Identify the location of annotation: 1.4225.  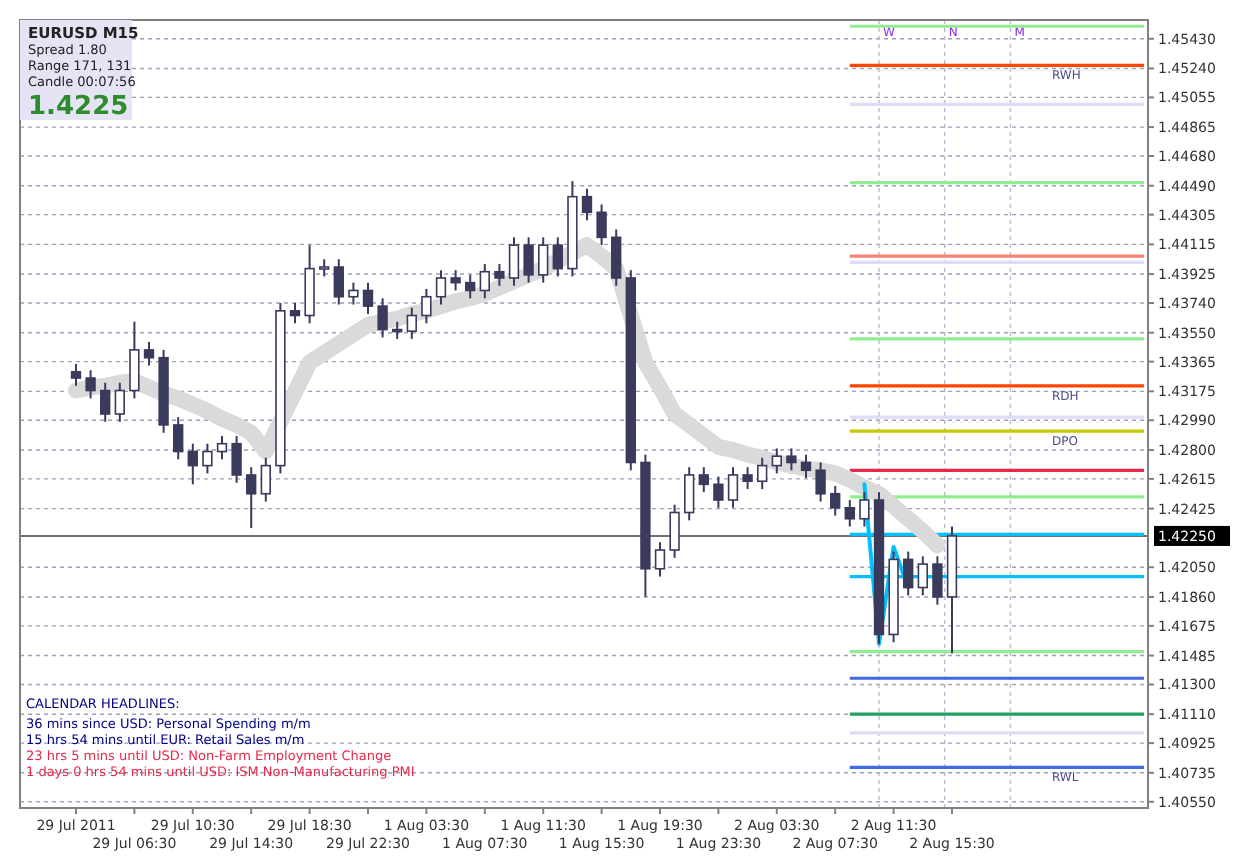
(78, 107).